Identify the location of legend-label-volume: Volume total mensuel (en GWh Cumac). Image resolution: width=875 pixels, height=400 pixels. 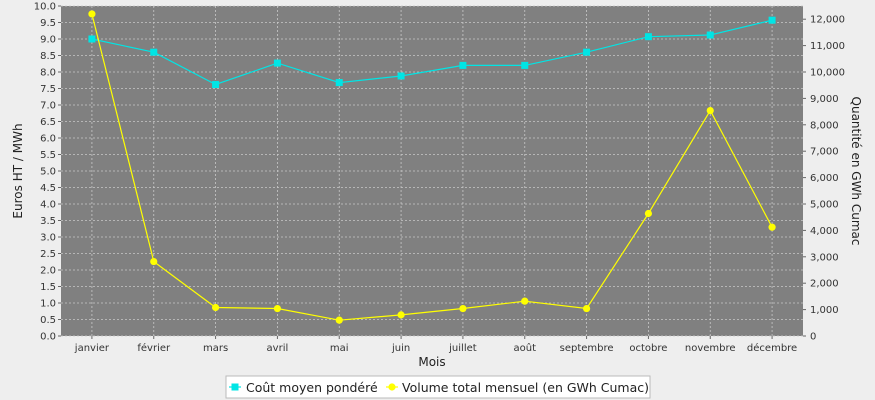
(525, 387).